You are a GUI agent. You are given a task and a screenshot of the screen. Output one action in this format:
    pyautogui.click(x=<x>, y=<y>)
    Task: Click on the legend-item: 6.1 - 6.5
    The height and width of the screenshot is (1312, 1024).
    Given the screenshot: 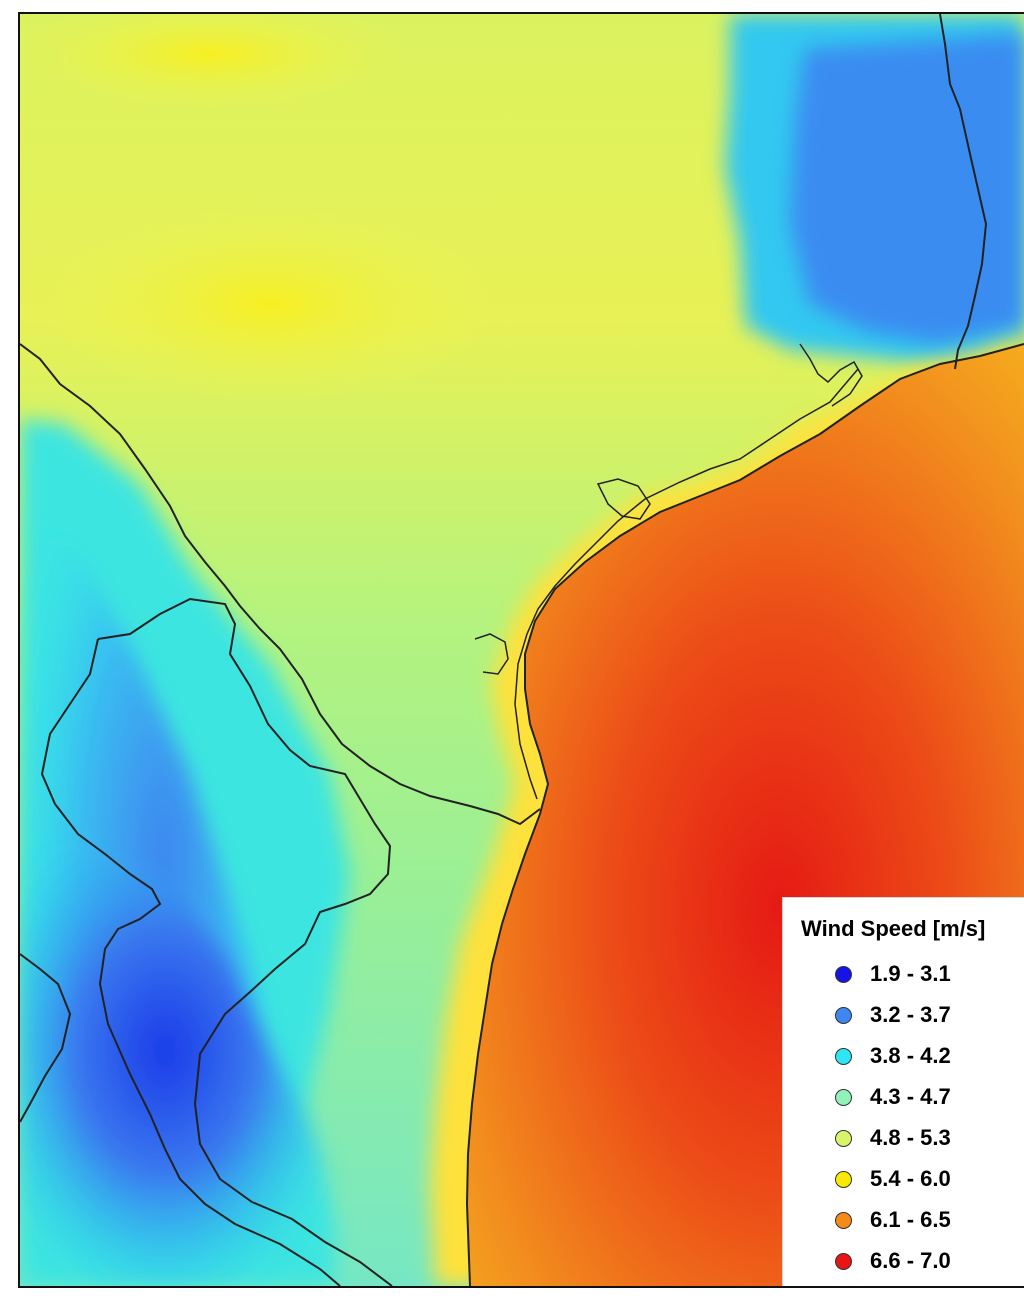 What is the action you would take?
    pyautogui.click(x=893, y=1220)
    